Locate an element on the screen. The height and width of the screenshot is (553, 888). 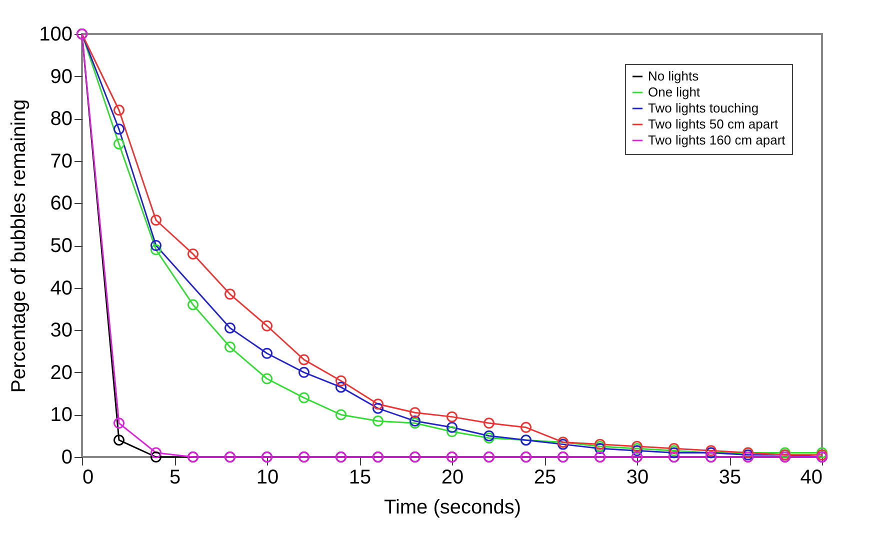
y-tick-label: 60 is located at coordinates (61, 203).